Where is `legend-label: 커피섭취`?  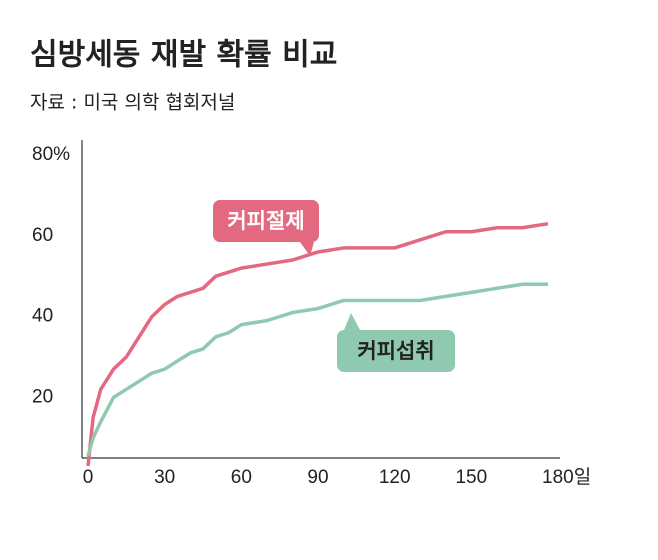 legend-label: 커피섭취 is located at coordinates (395, 351).